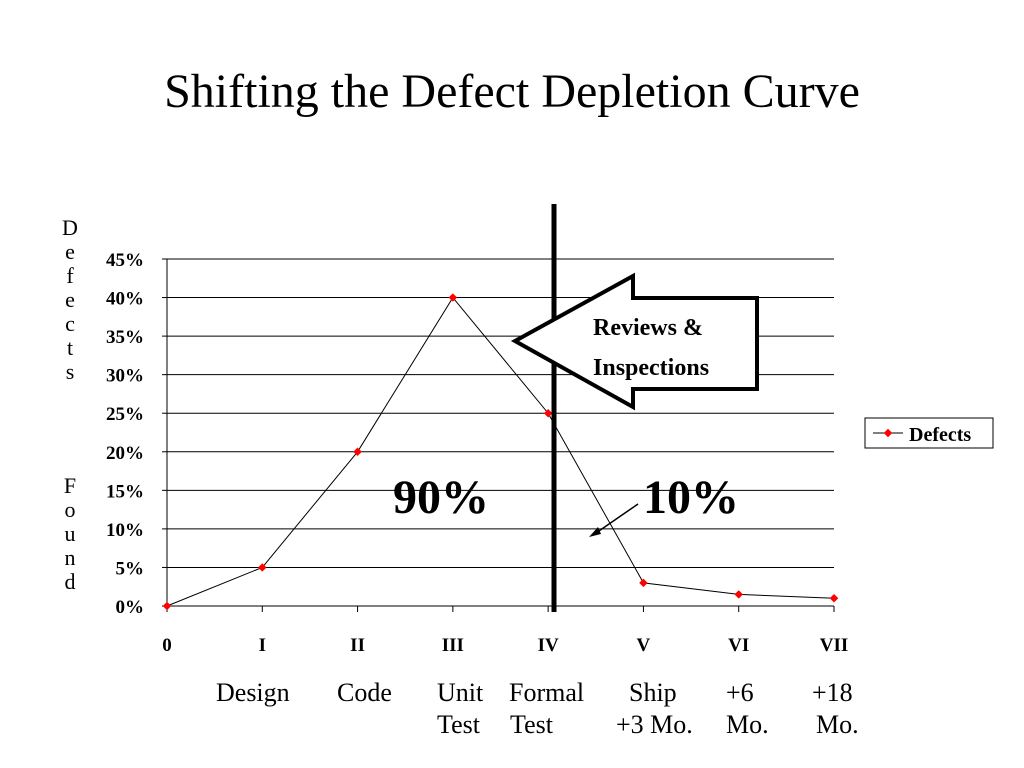  Describe the element at coordinates (357, 645) in the screenshot. I see `x-tick-label: II` at that location.